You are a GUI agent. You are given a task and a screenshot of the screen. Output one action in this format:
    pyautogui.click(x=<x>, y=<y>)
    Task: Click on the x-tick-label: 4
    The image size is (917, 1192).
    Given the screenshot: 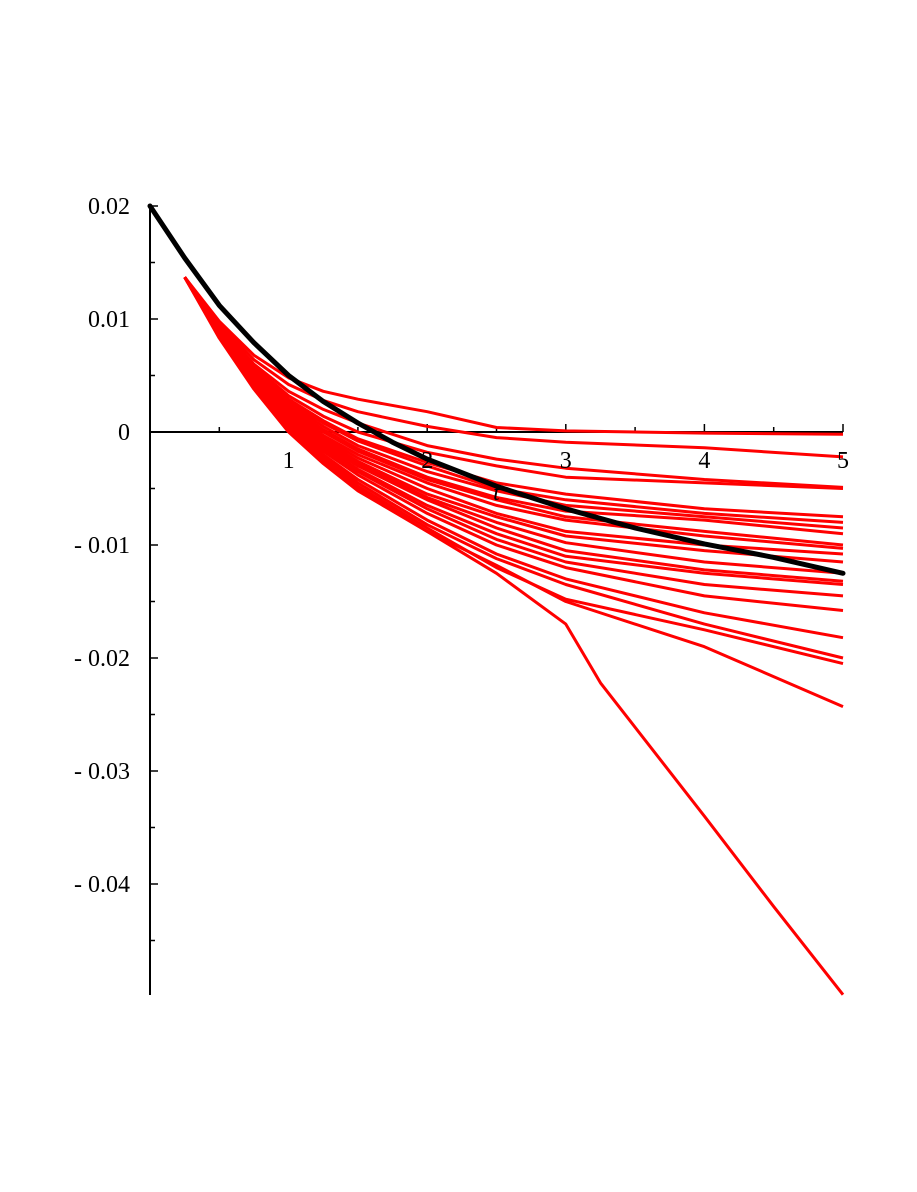 What is the action you would take?
    pyautogui.click(x=704, y=461)
    